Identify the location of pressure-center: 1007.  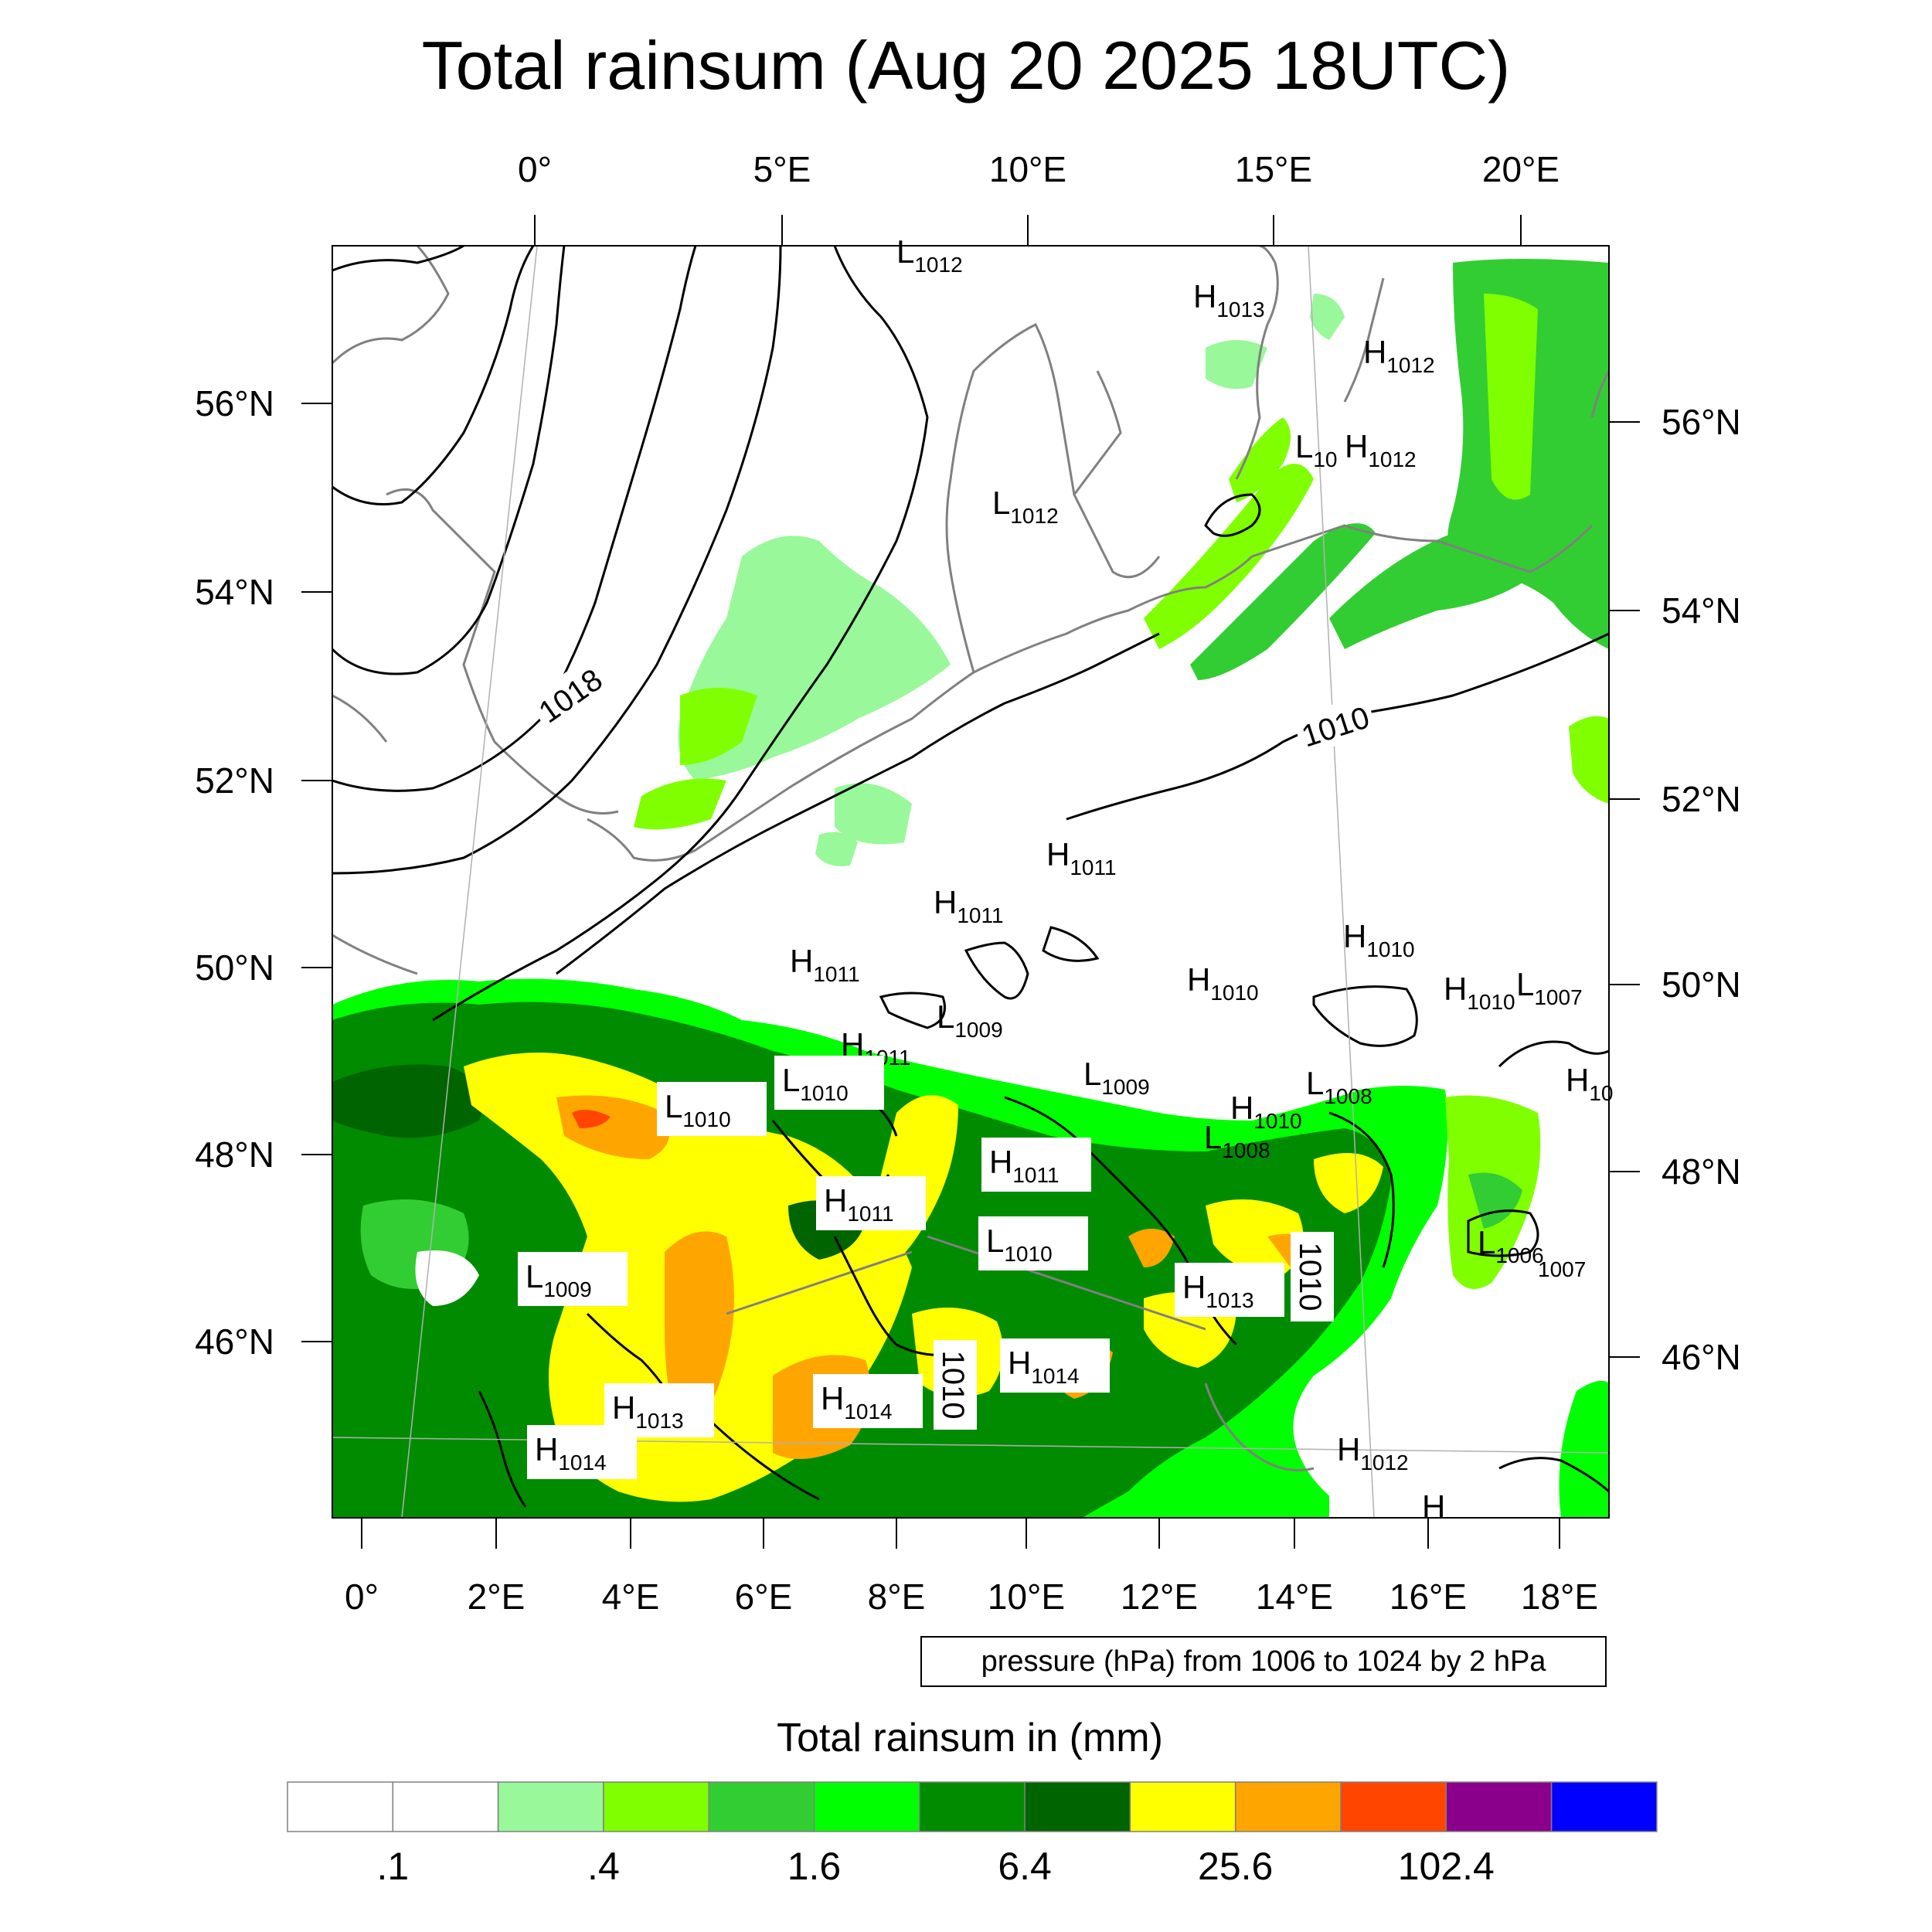
(1562, 1269).